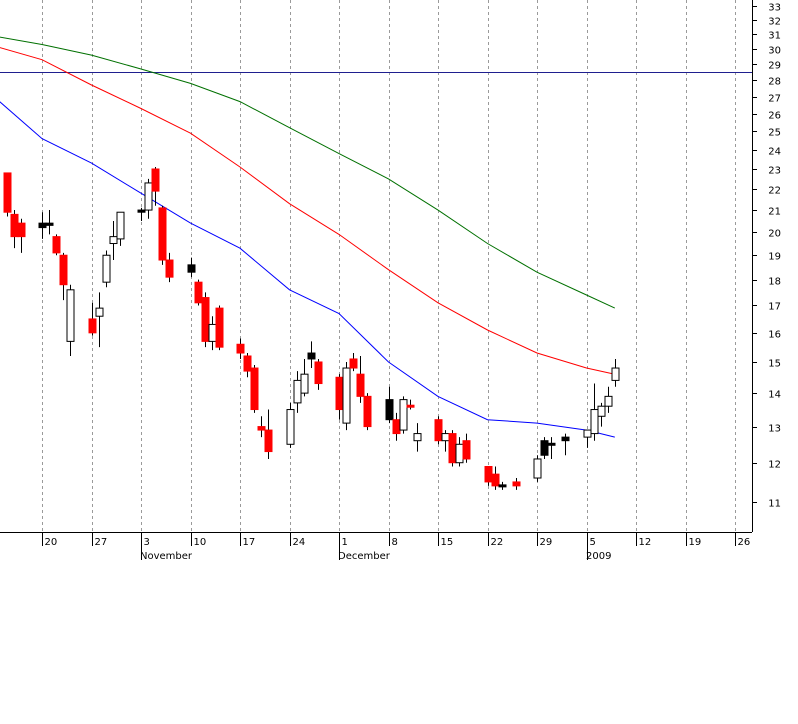 Image resolution: width=798 pixels, height=724 pixels. Describe the element at coordinates (774, 212) in the screenshot. I see `y-tick-label-21: 21` at that location.